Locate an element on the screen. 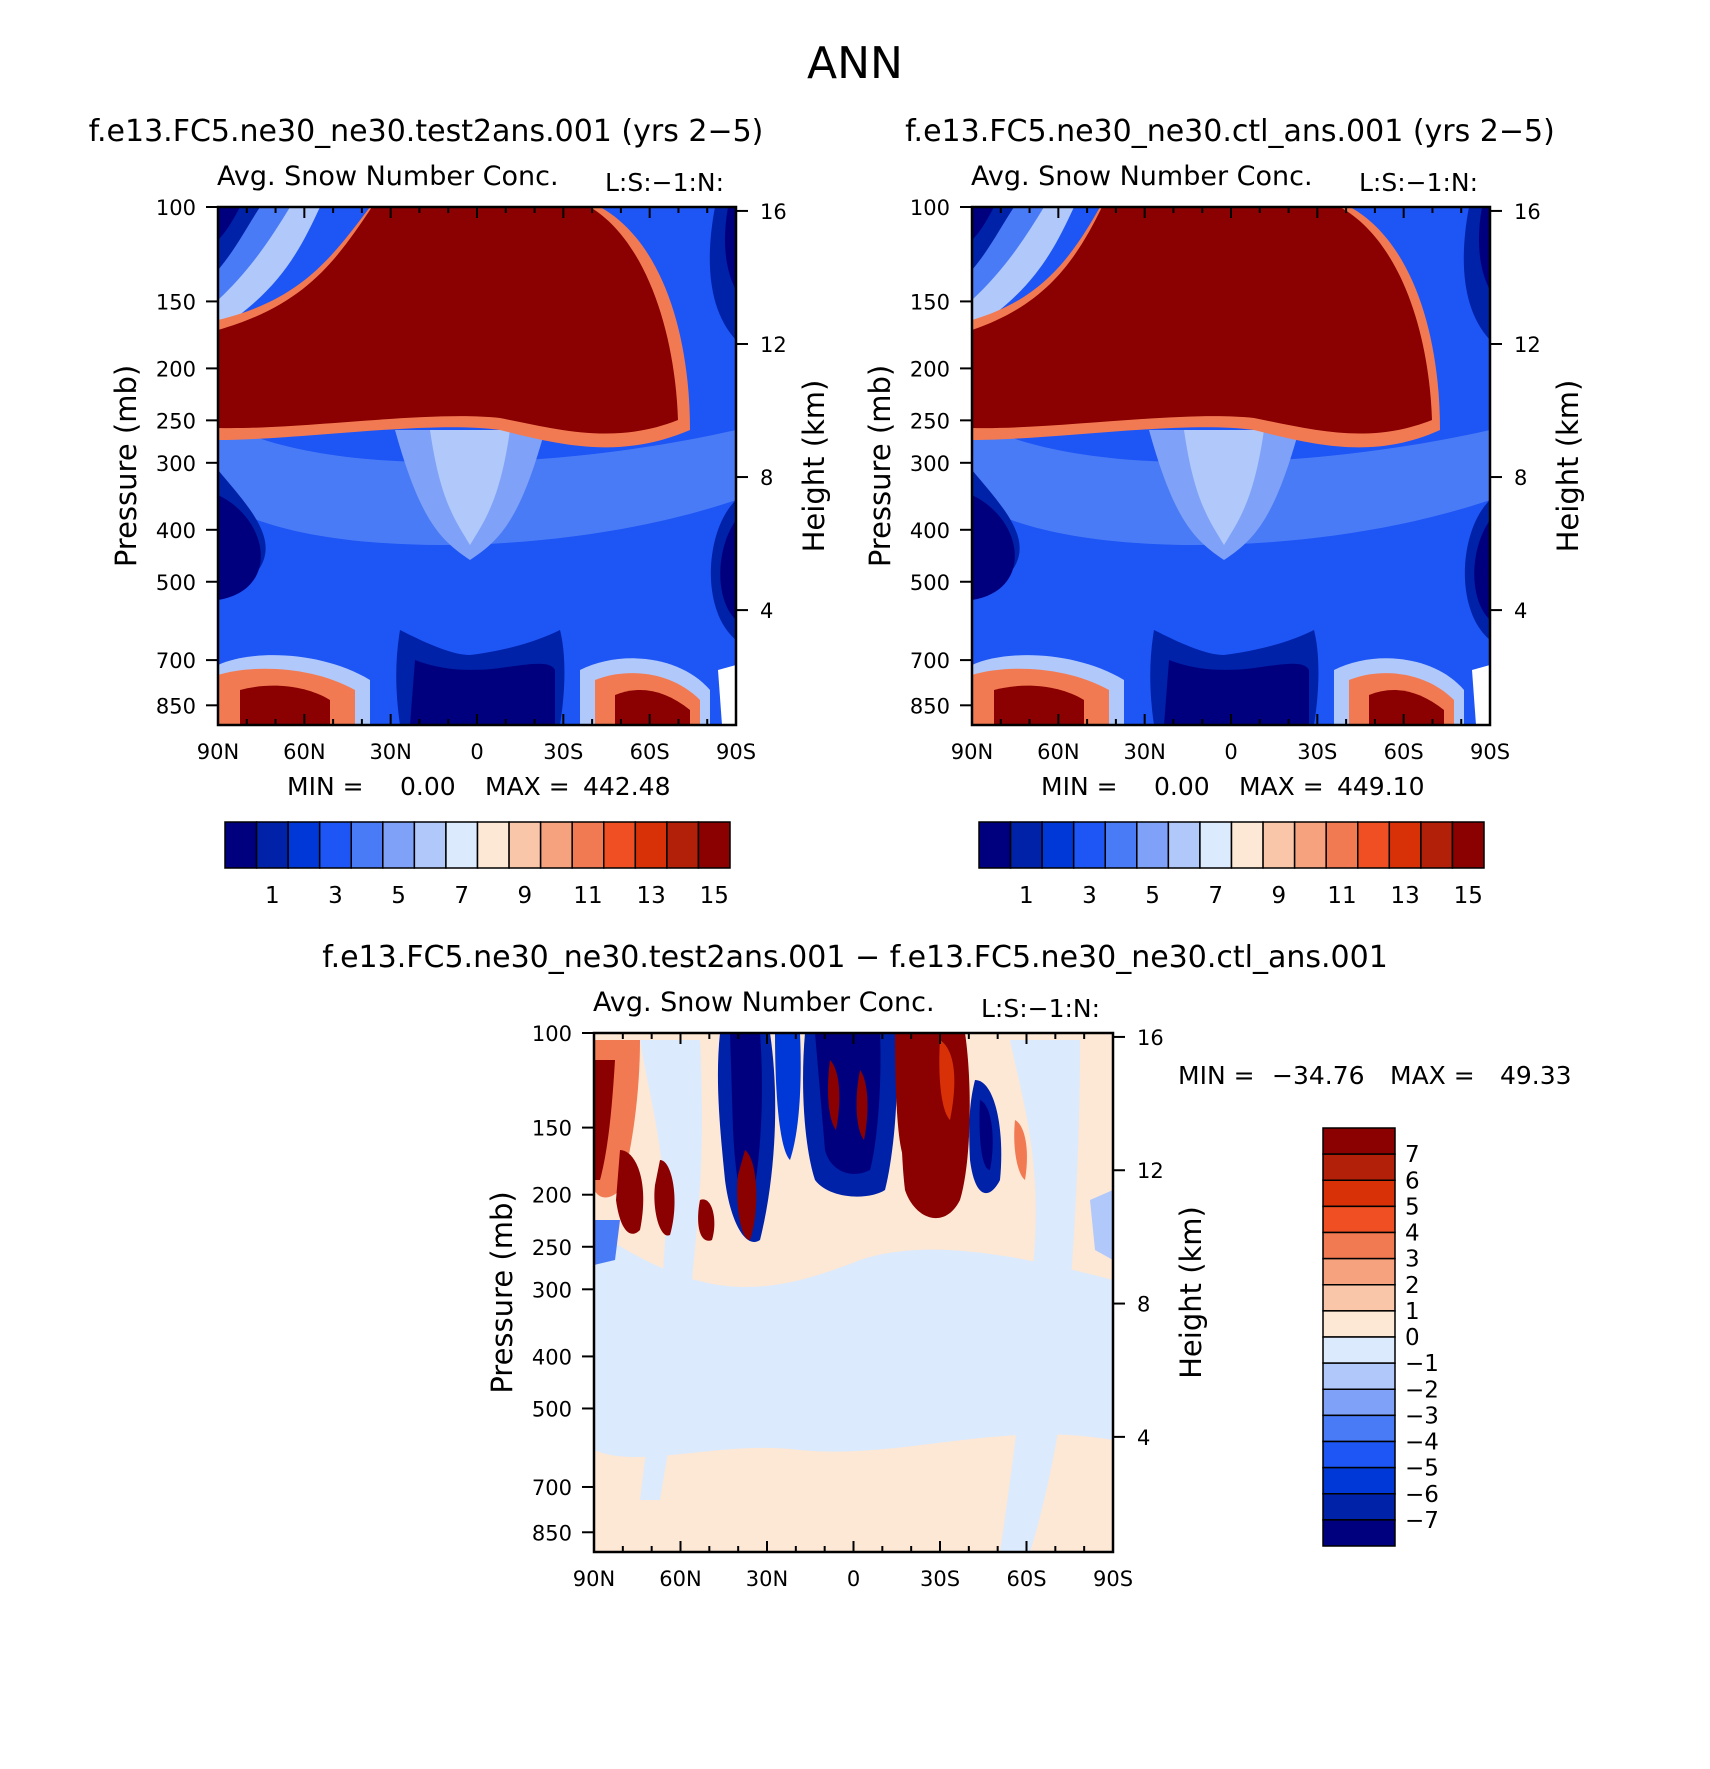 The image size is (1710, 1769). panel-control-x-tick-label: 90S is located at coordinates (1490, 752).